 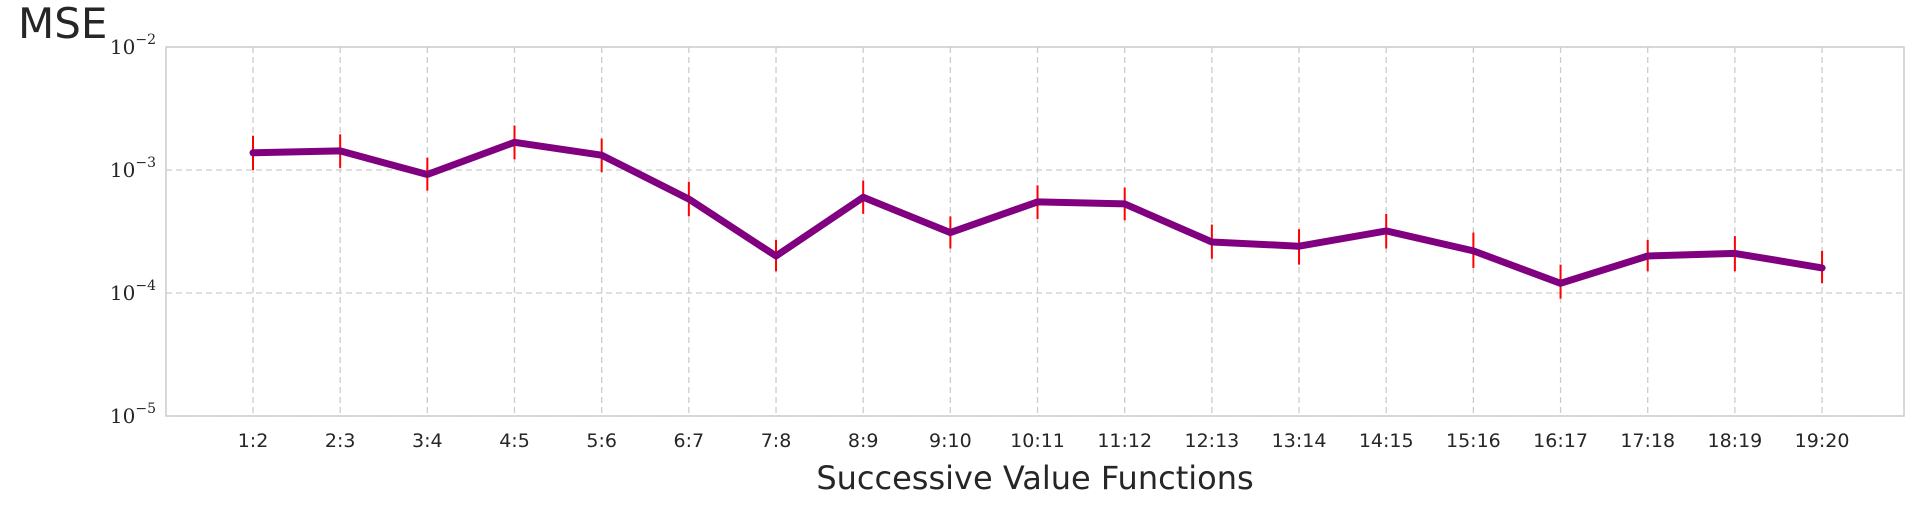 I want to click on y-tick-label: 10⁻³, so click(x=133, y=168).